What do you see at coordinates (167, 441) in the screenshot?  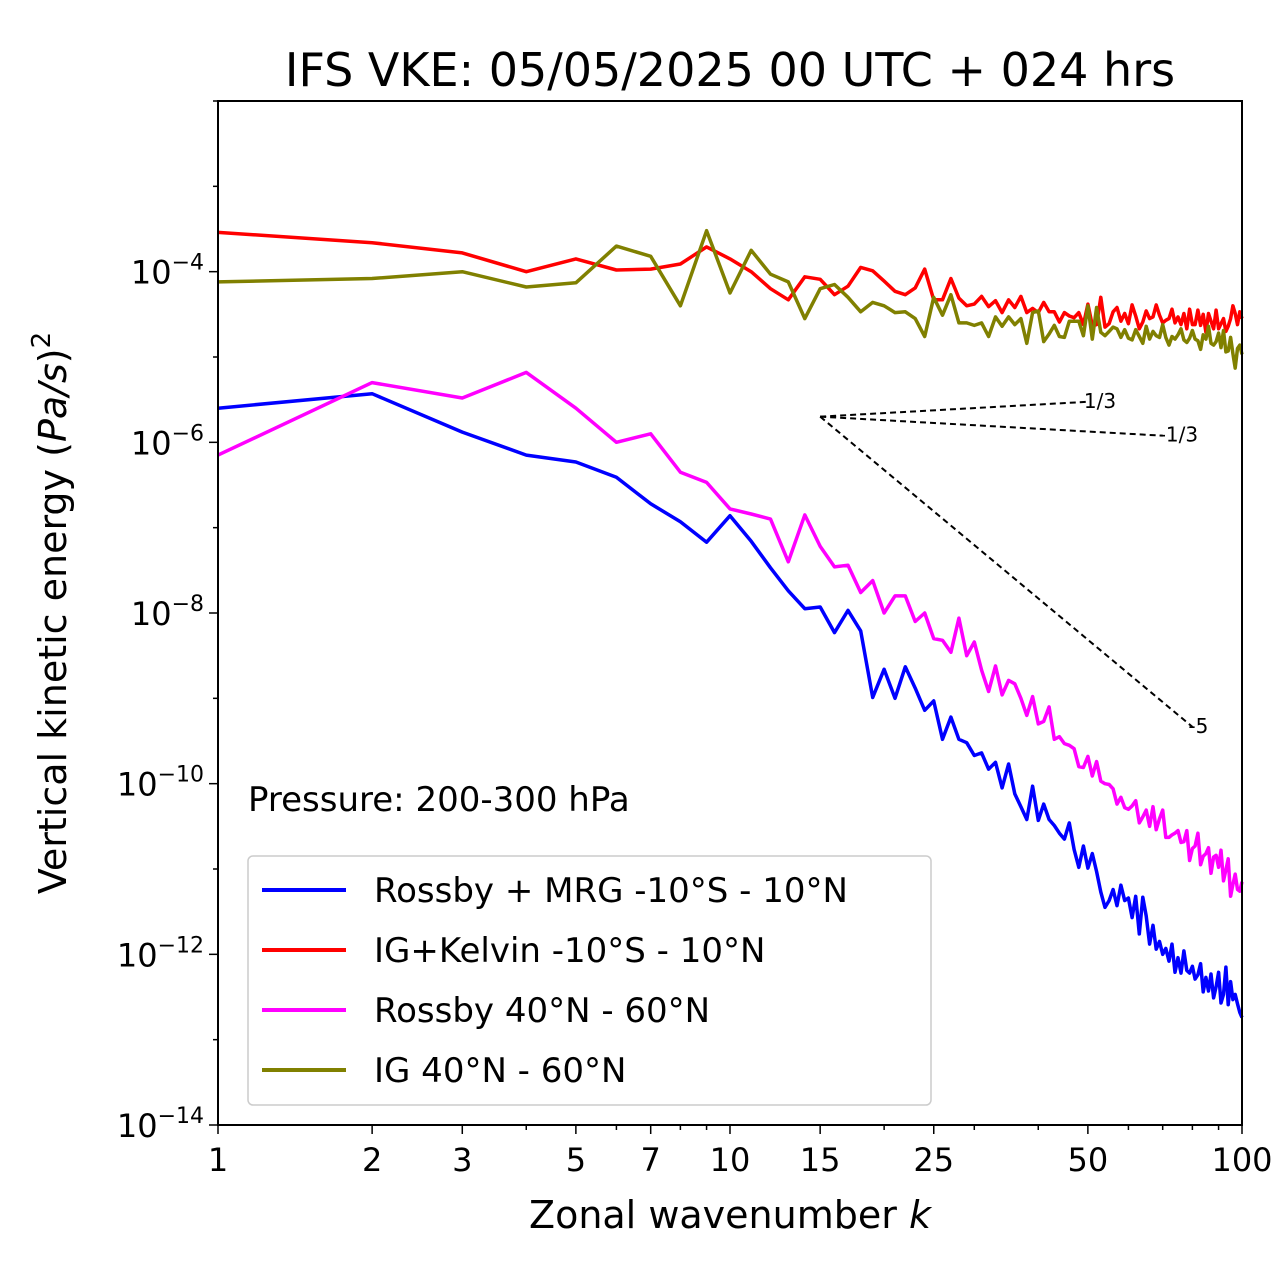 I see `y-tick-label: 10⁻⁶` at bounding box center [167, 441].